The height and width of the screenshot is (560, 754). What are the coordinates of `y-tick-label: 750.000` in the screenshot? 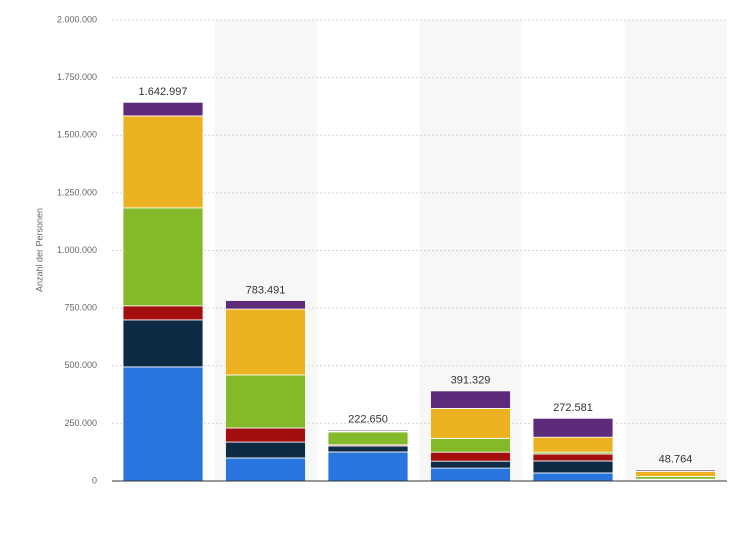 It's located at (80, 308).